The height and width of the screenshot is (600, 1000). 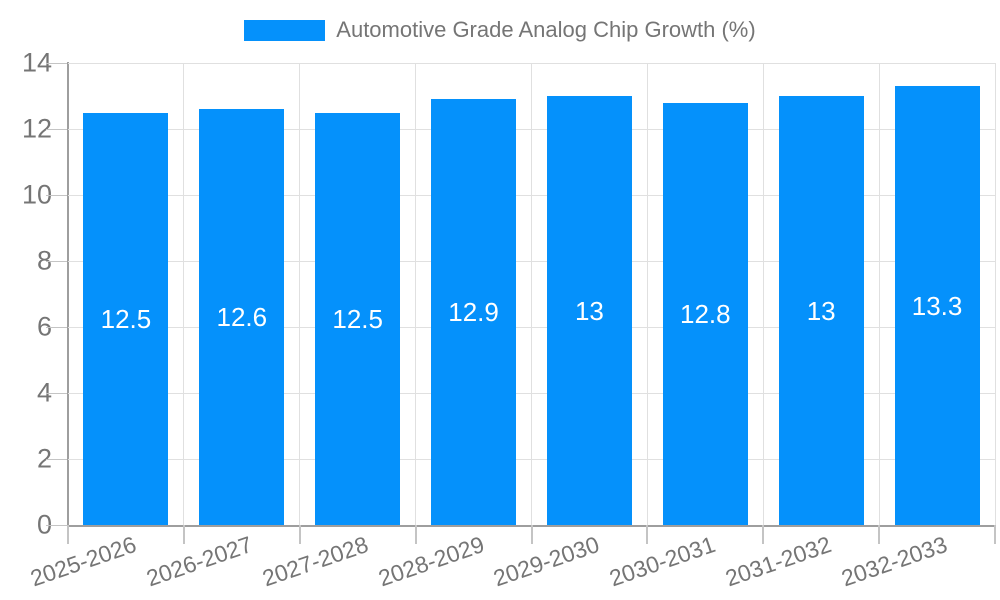 What do you see at coordinates (315, 561) in the screenshot?
I see `x-tick-label: 2027-2028` at bounding box center [315, 561].